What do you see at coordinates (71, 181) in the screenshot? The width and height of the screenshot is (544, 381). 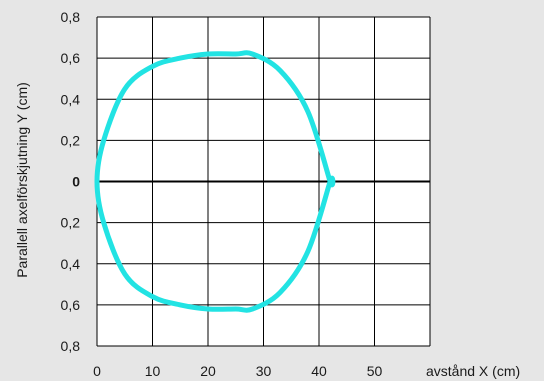 I see `y-tick-labels: 0,8 0,6 0,4 0,2 0 0,2 0,4 0,6 0,8` at bounding box center [71, 181].